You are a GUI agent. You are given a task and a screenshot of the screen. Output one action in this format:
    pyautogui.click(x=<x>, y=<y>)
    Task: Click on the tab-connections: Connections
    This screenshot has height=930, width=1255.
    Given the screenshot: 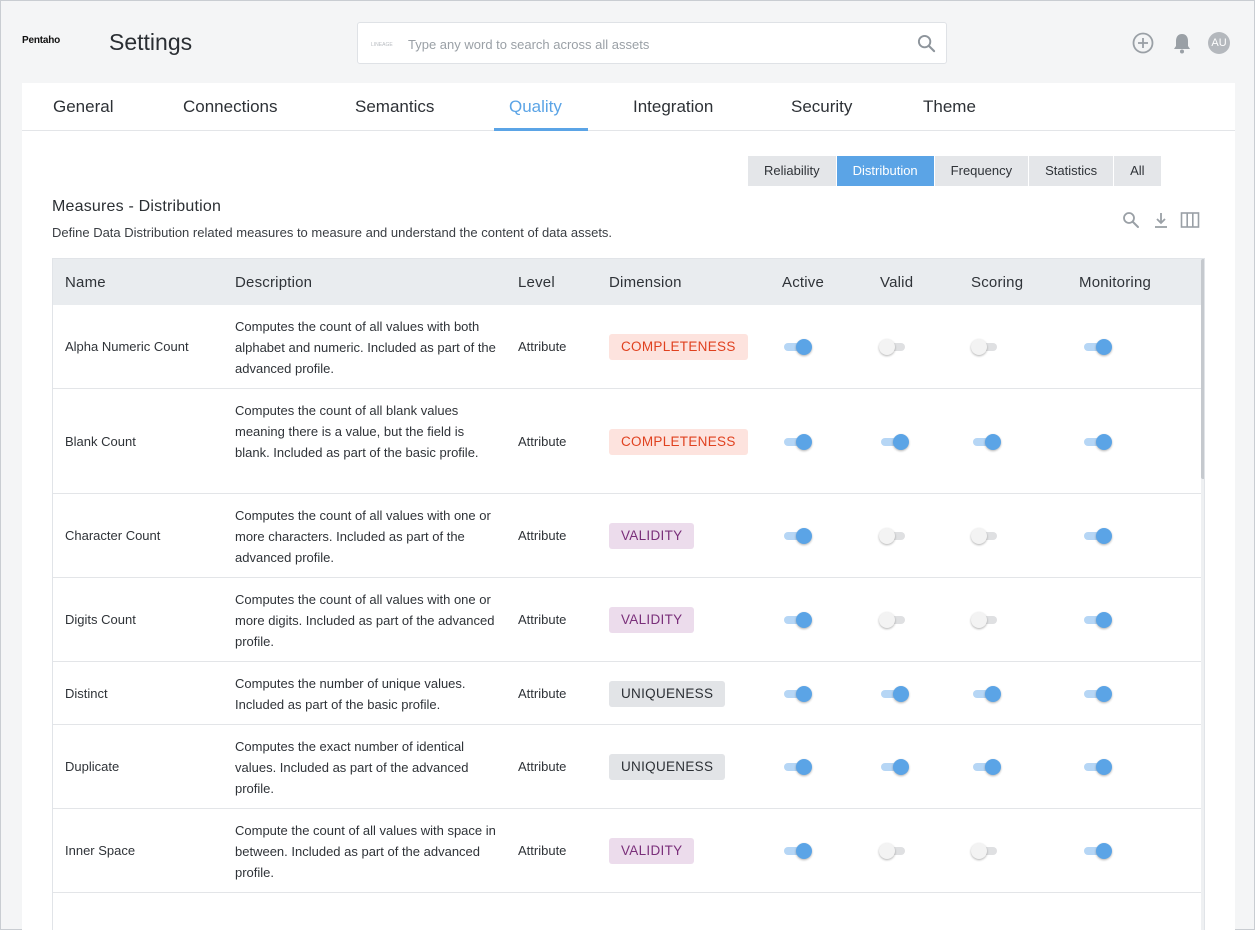 What is the action you would take?
    pyautogui.click(x=230, y=106)
    